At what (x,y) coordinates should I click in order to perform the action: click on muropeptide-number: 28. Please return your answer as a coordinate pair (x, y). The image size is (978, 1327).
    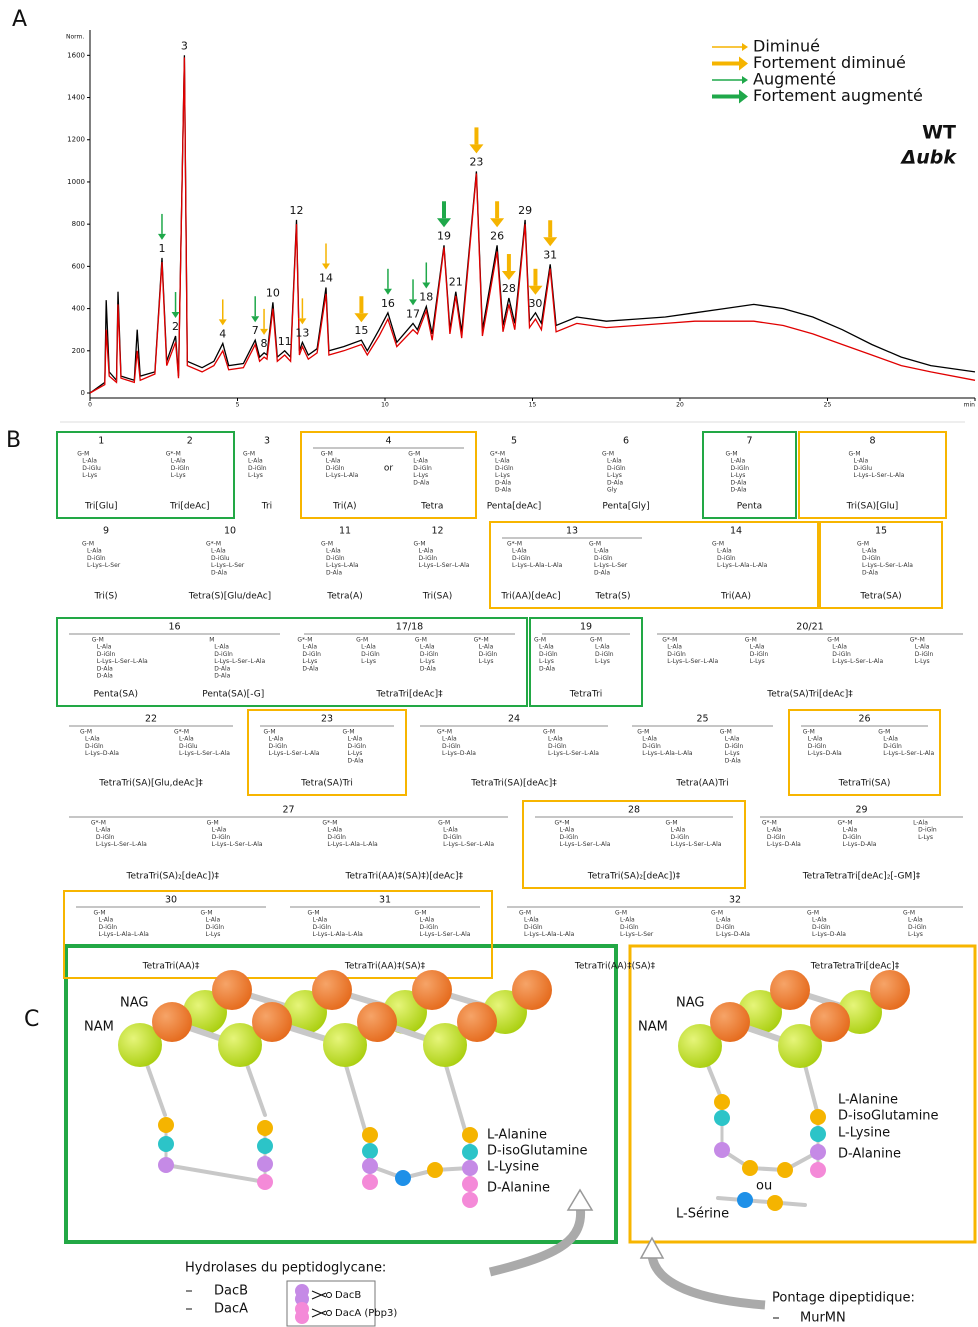
    Looking at the image, I should click on (634, 810).